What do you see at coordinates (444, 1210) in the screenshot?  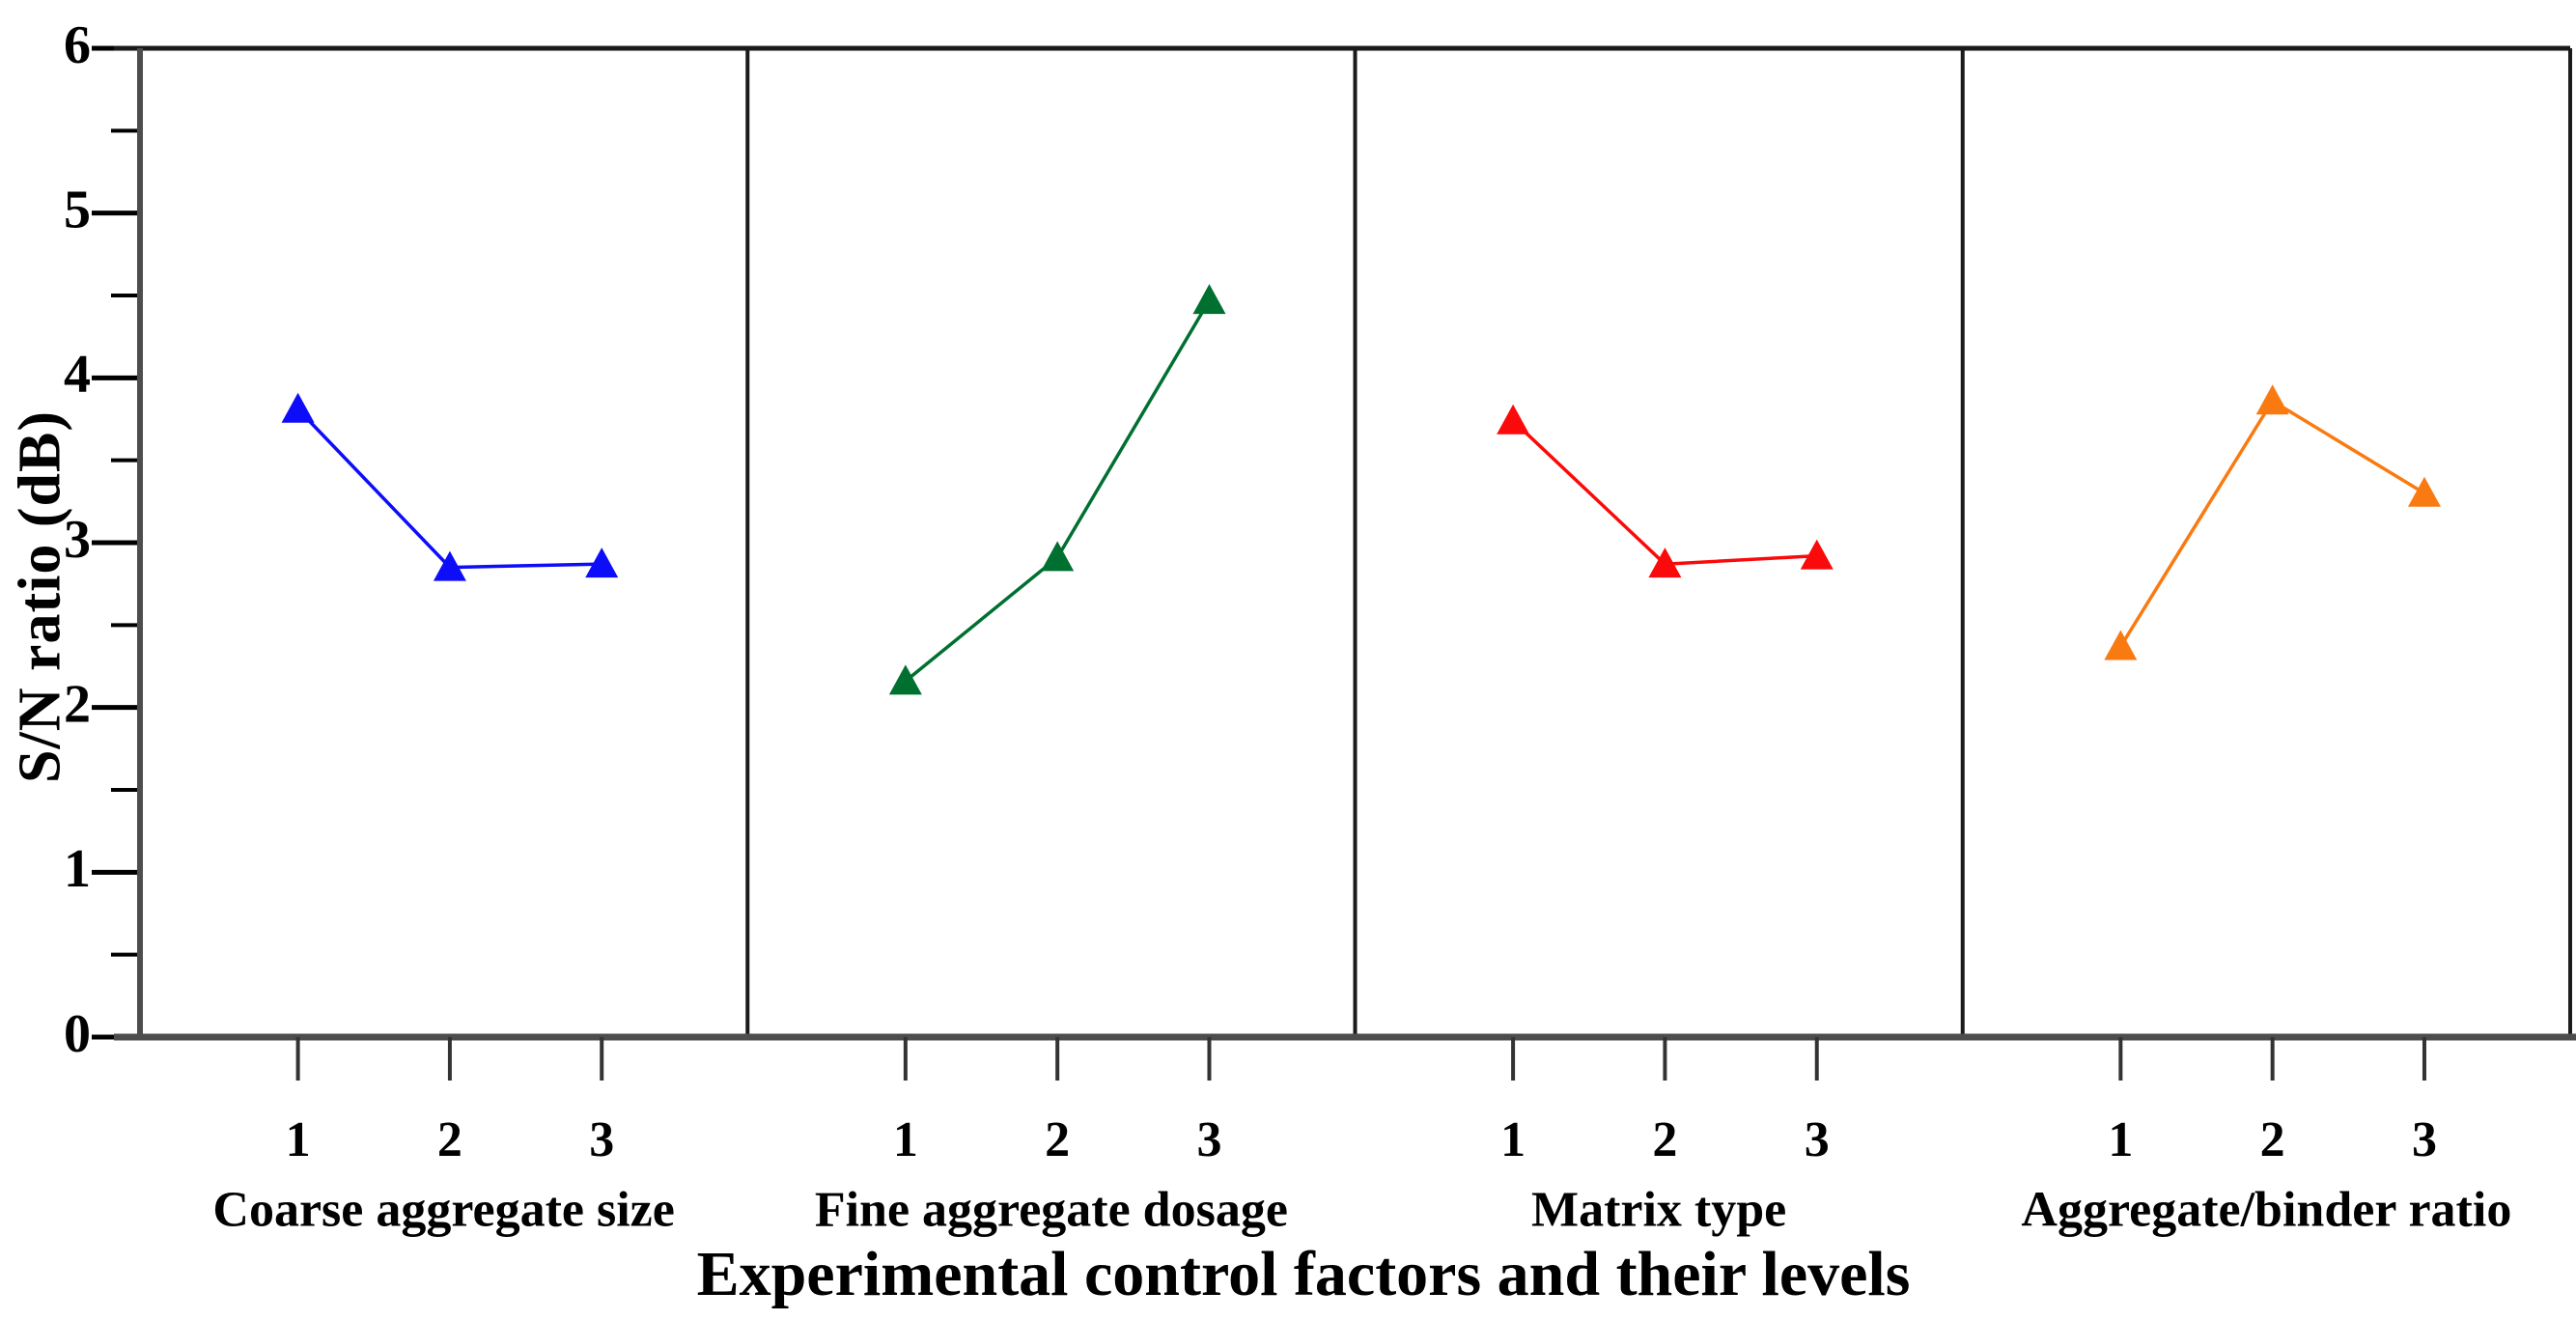 I see `factor-label-coarse-aggregate-size: Coarse aggregate size` at bounding box center [444, 1210].